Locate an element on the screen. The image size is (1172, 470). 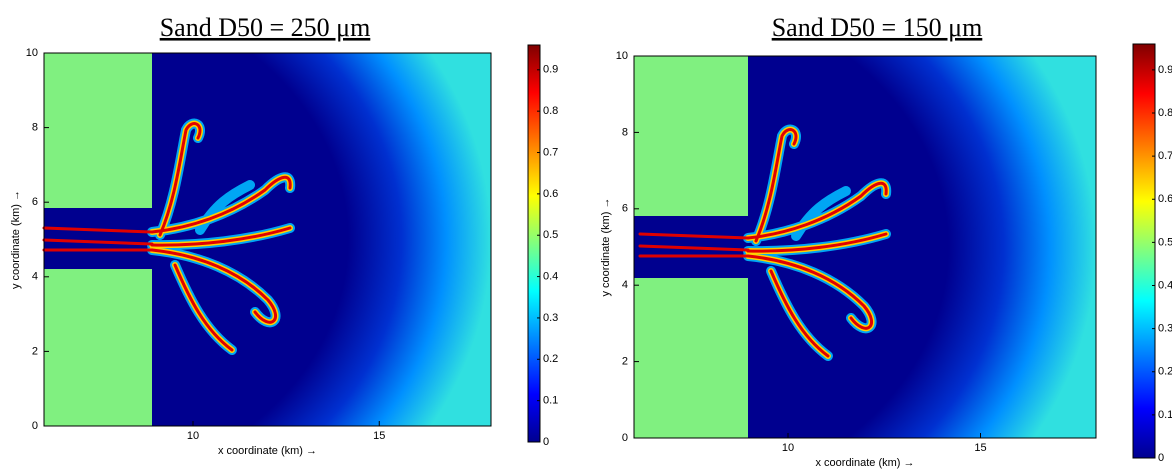
channel is located at coordinates (98, 238).